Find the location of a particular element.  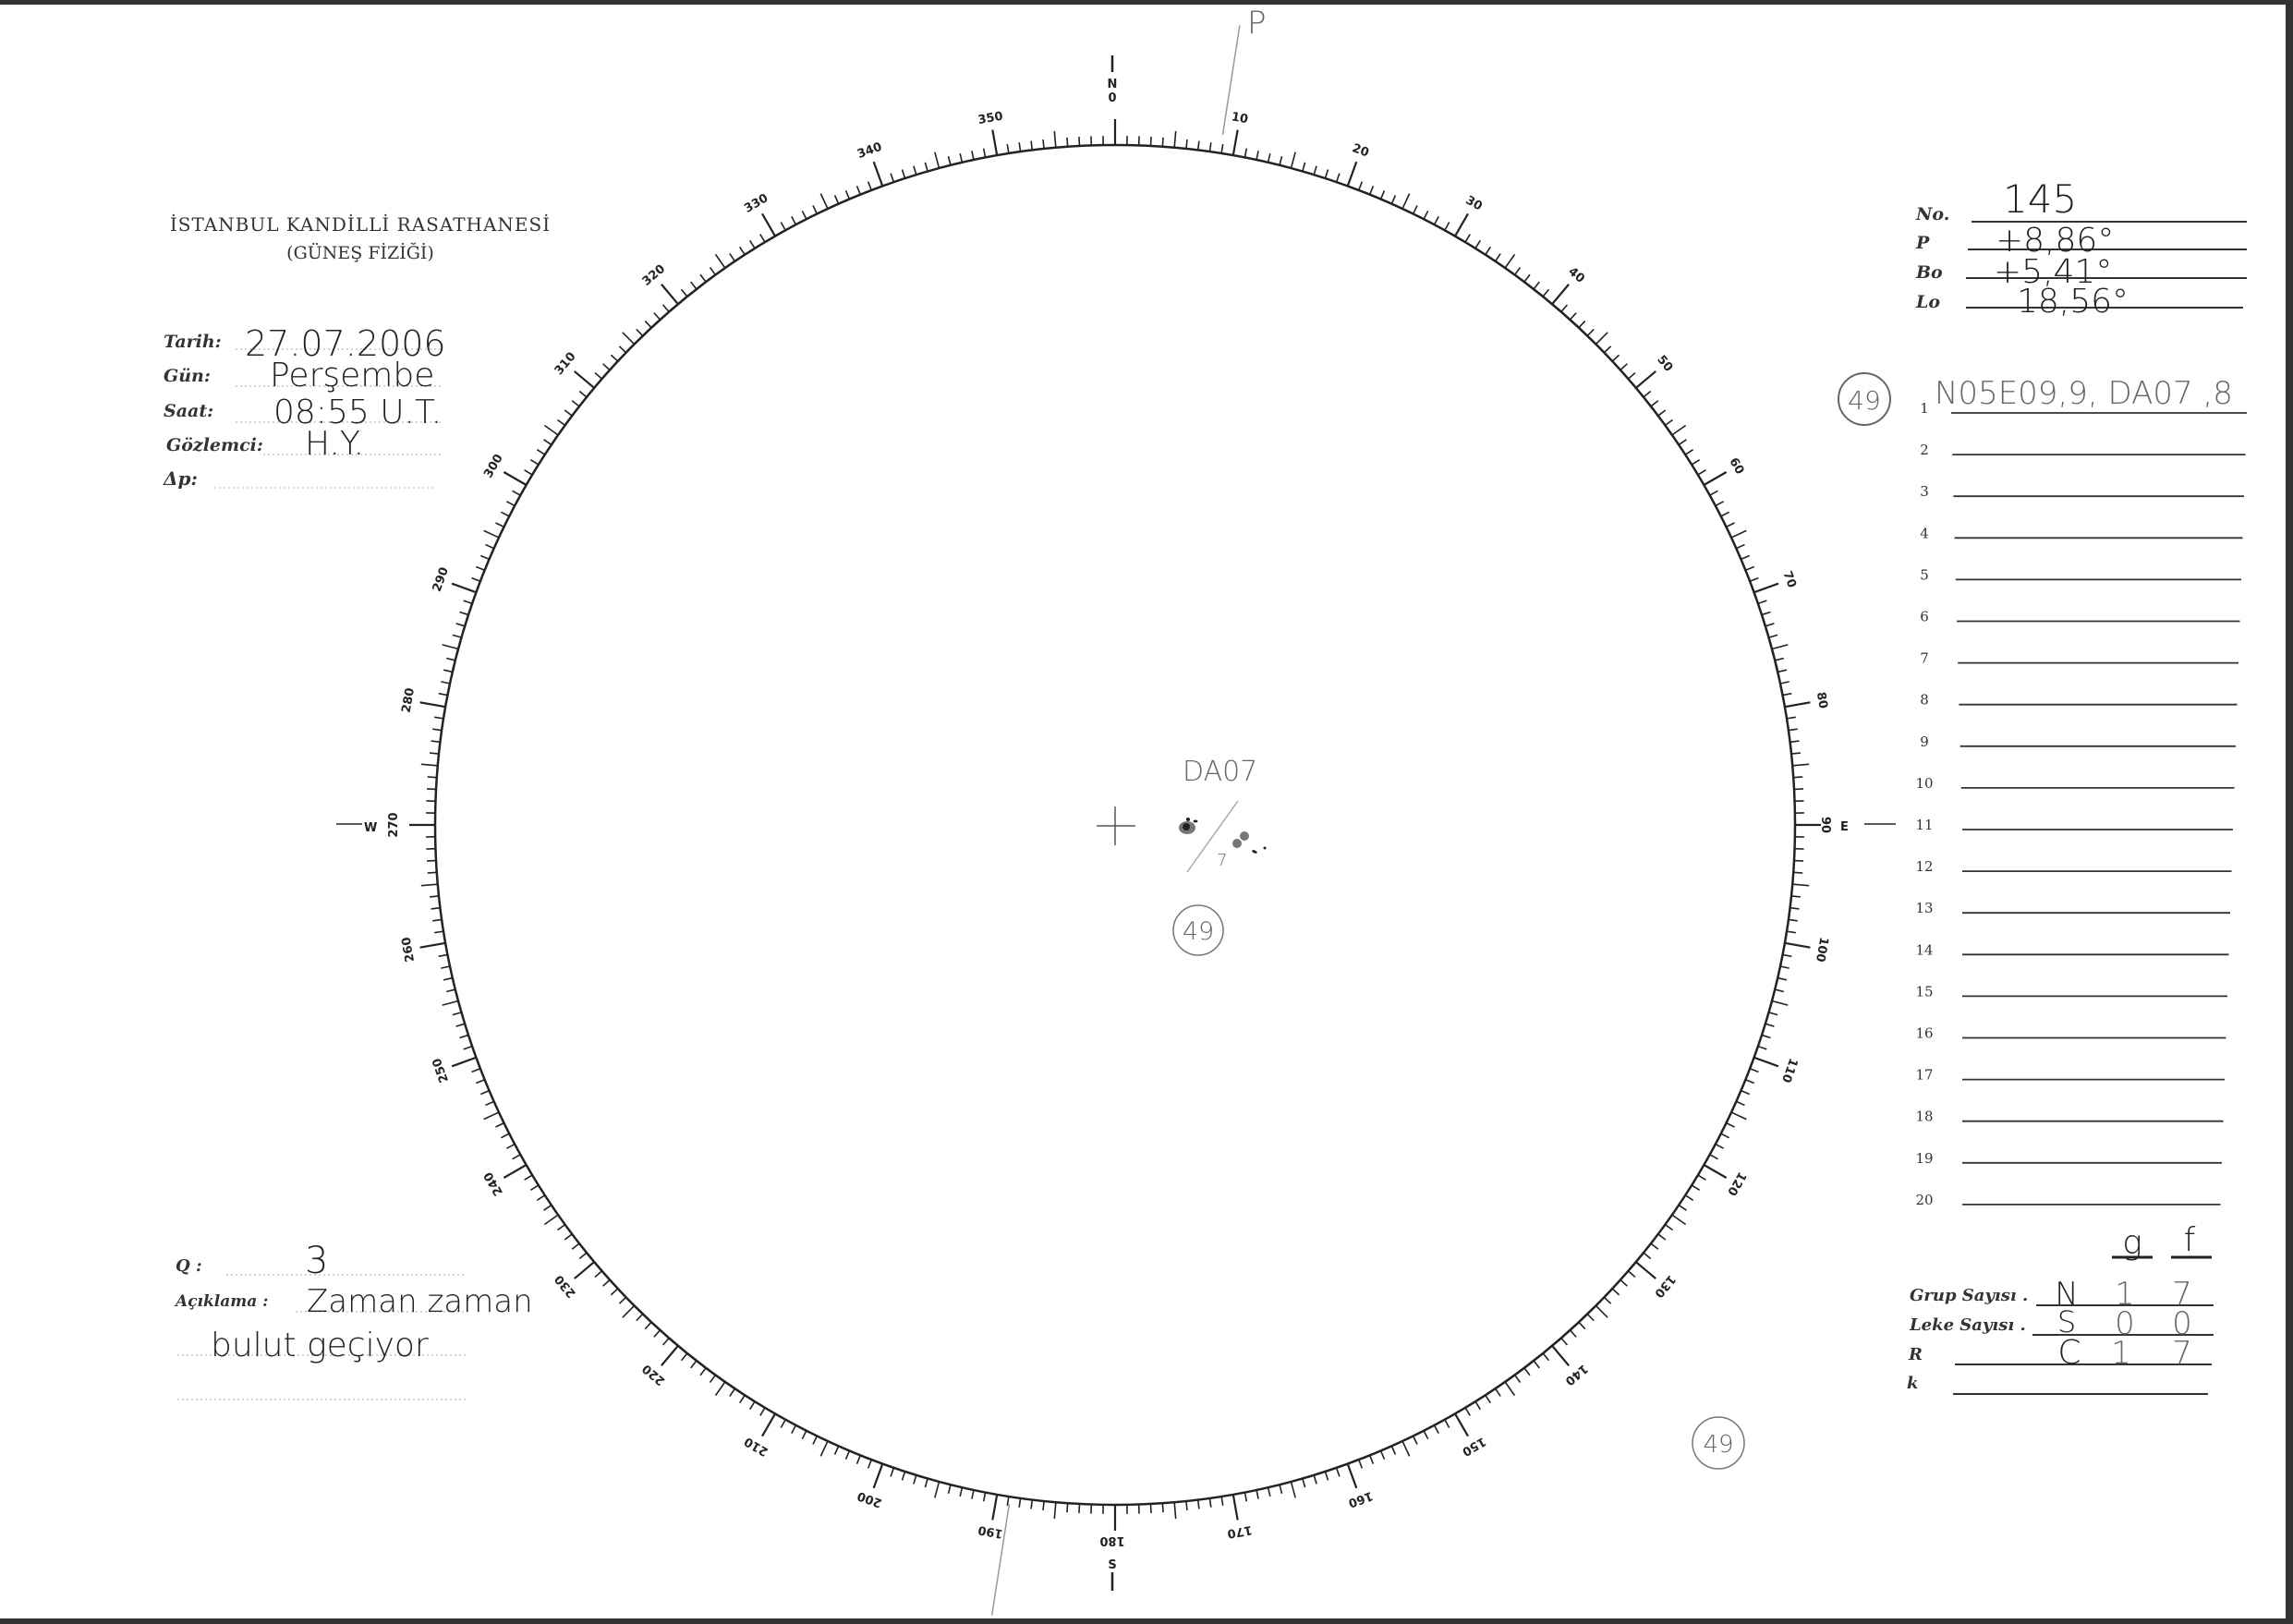

scale-label-170: 170 is located at coordinates (1240, 1531).